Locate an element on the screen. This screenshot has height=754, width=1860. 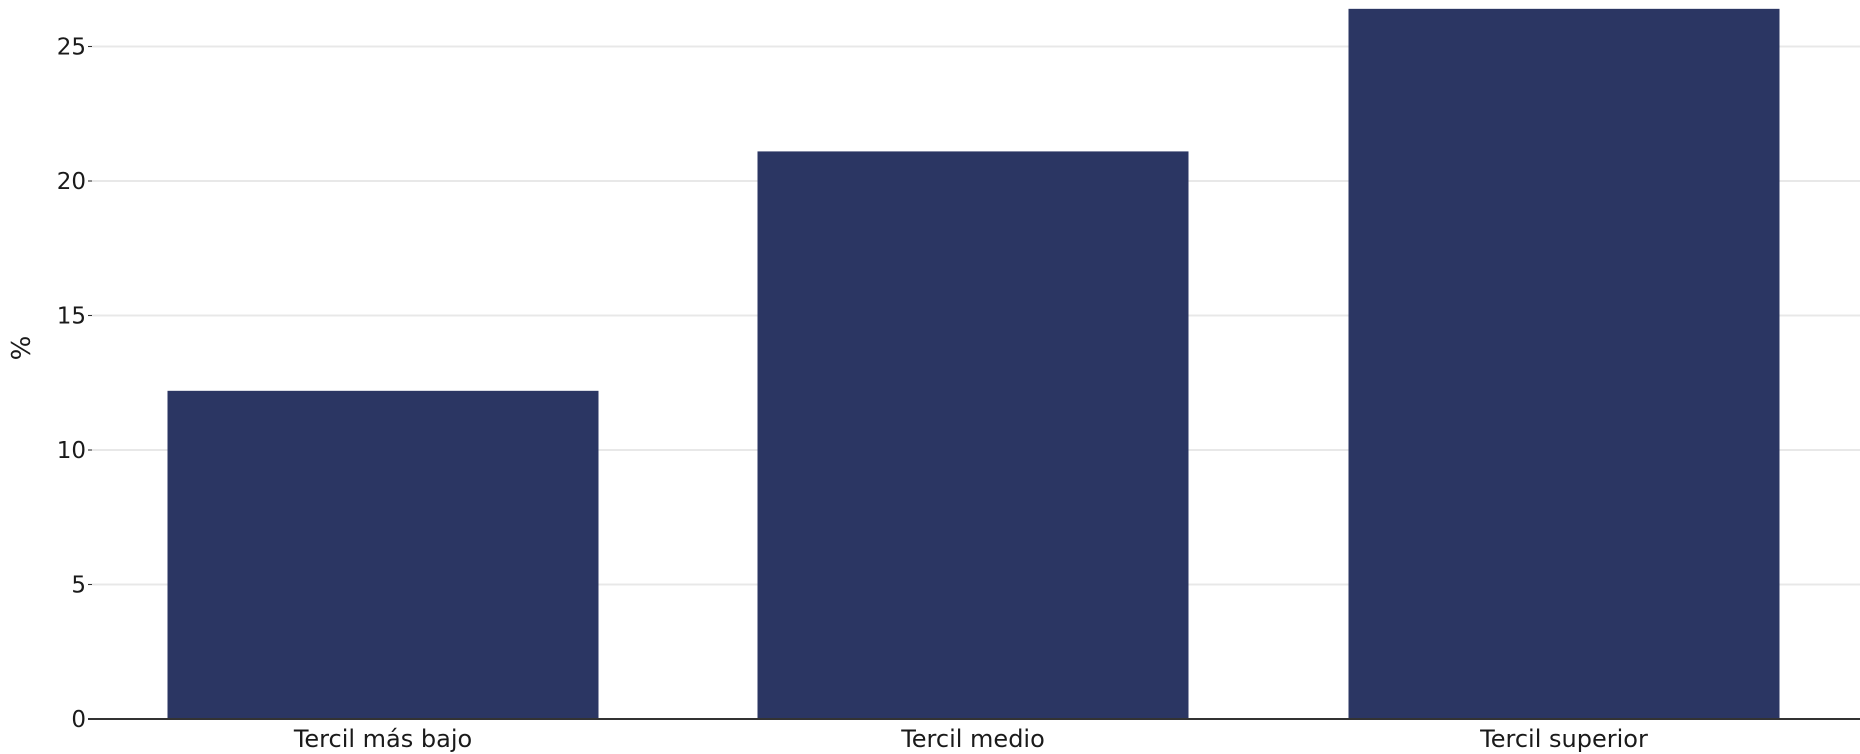
x-category-label: Tercil superior is located at coordinates (1563, 739).